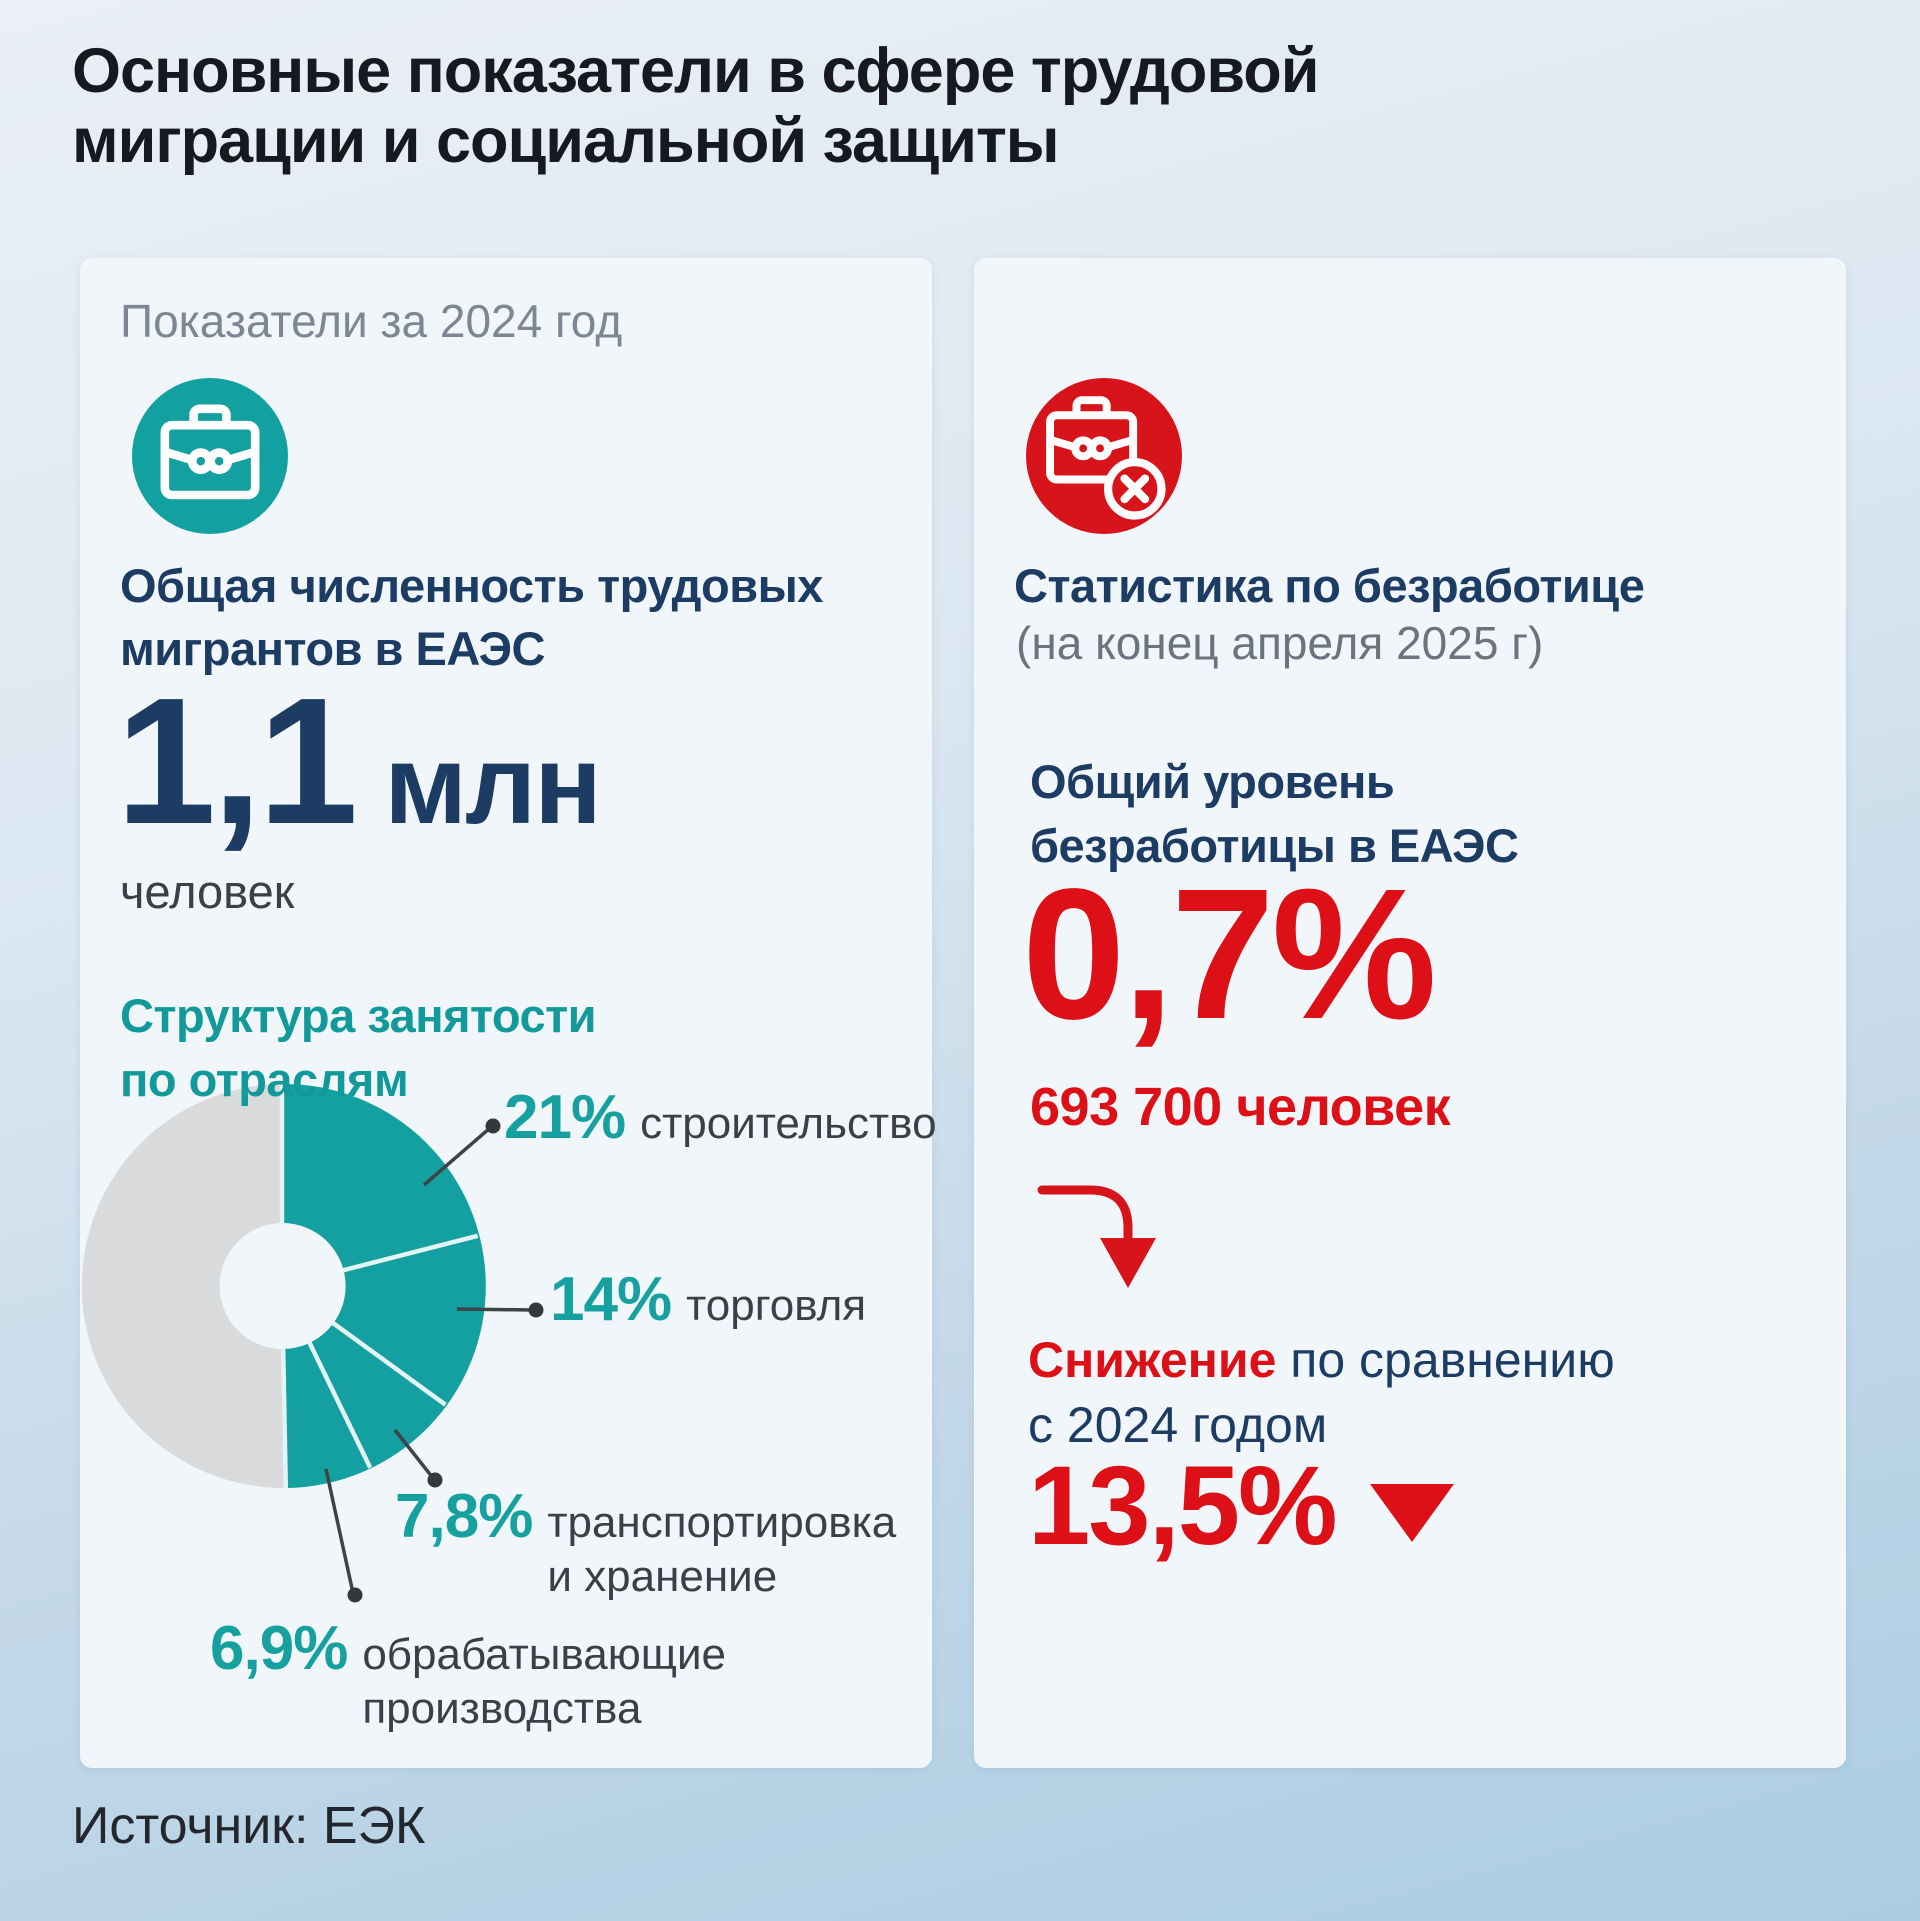 This screenshot has width=1920, height=1921. Describe the element at coordinates (358, 1048) in the screenshot. I see `employment-structure-title: Структура занятости по отраслям` at that location.